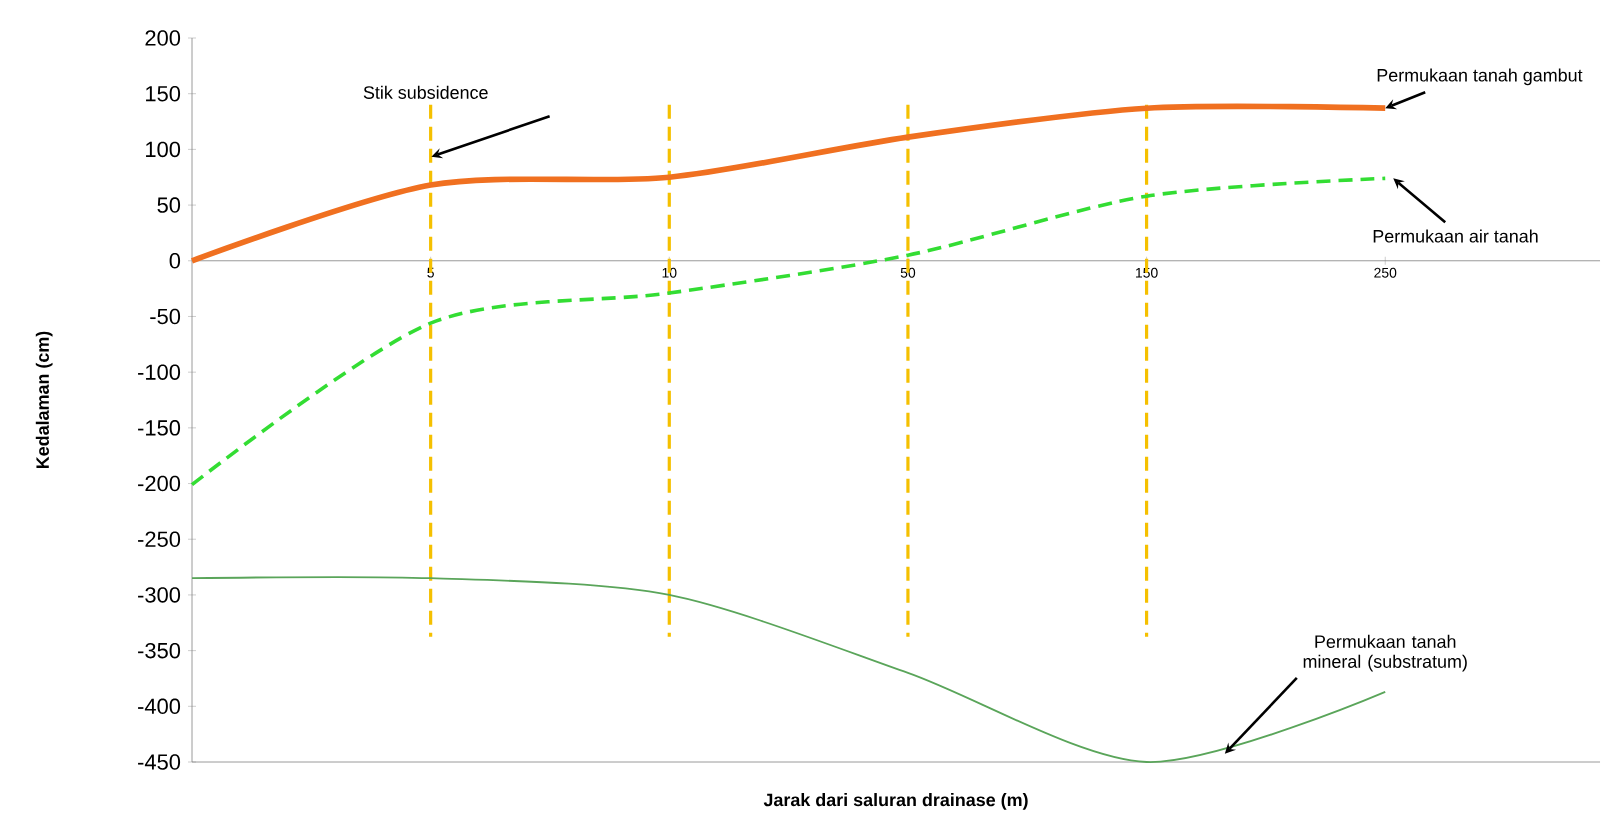 The width and height of the screenshot is (1620, 840). What do you see at coordinates (159, 539) in the screenshot?
I see `y-tick-label: -250` at bounding box center [159, 539].